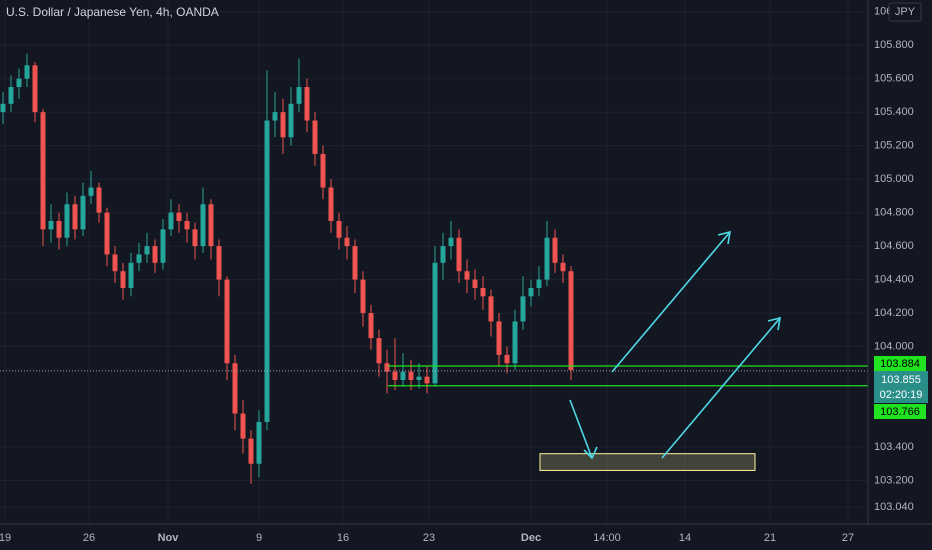  I want to click on y-tick-label: 103.200, so click(894, 480).